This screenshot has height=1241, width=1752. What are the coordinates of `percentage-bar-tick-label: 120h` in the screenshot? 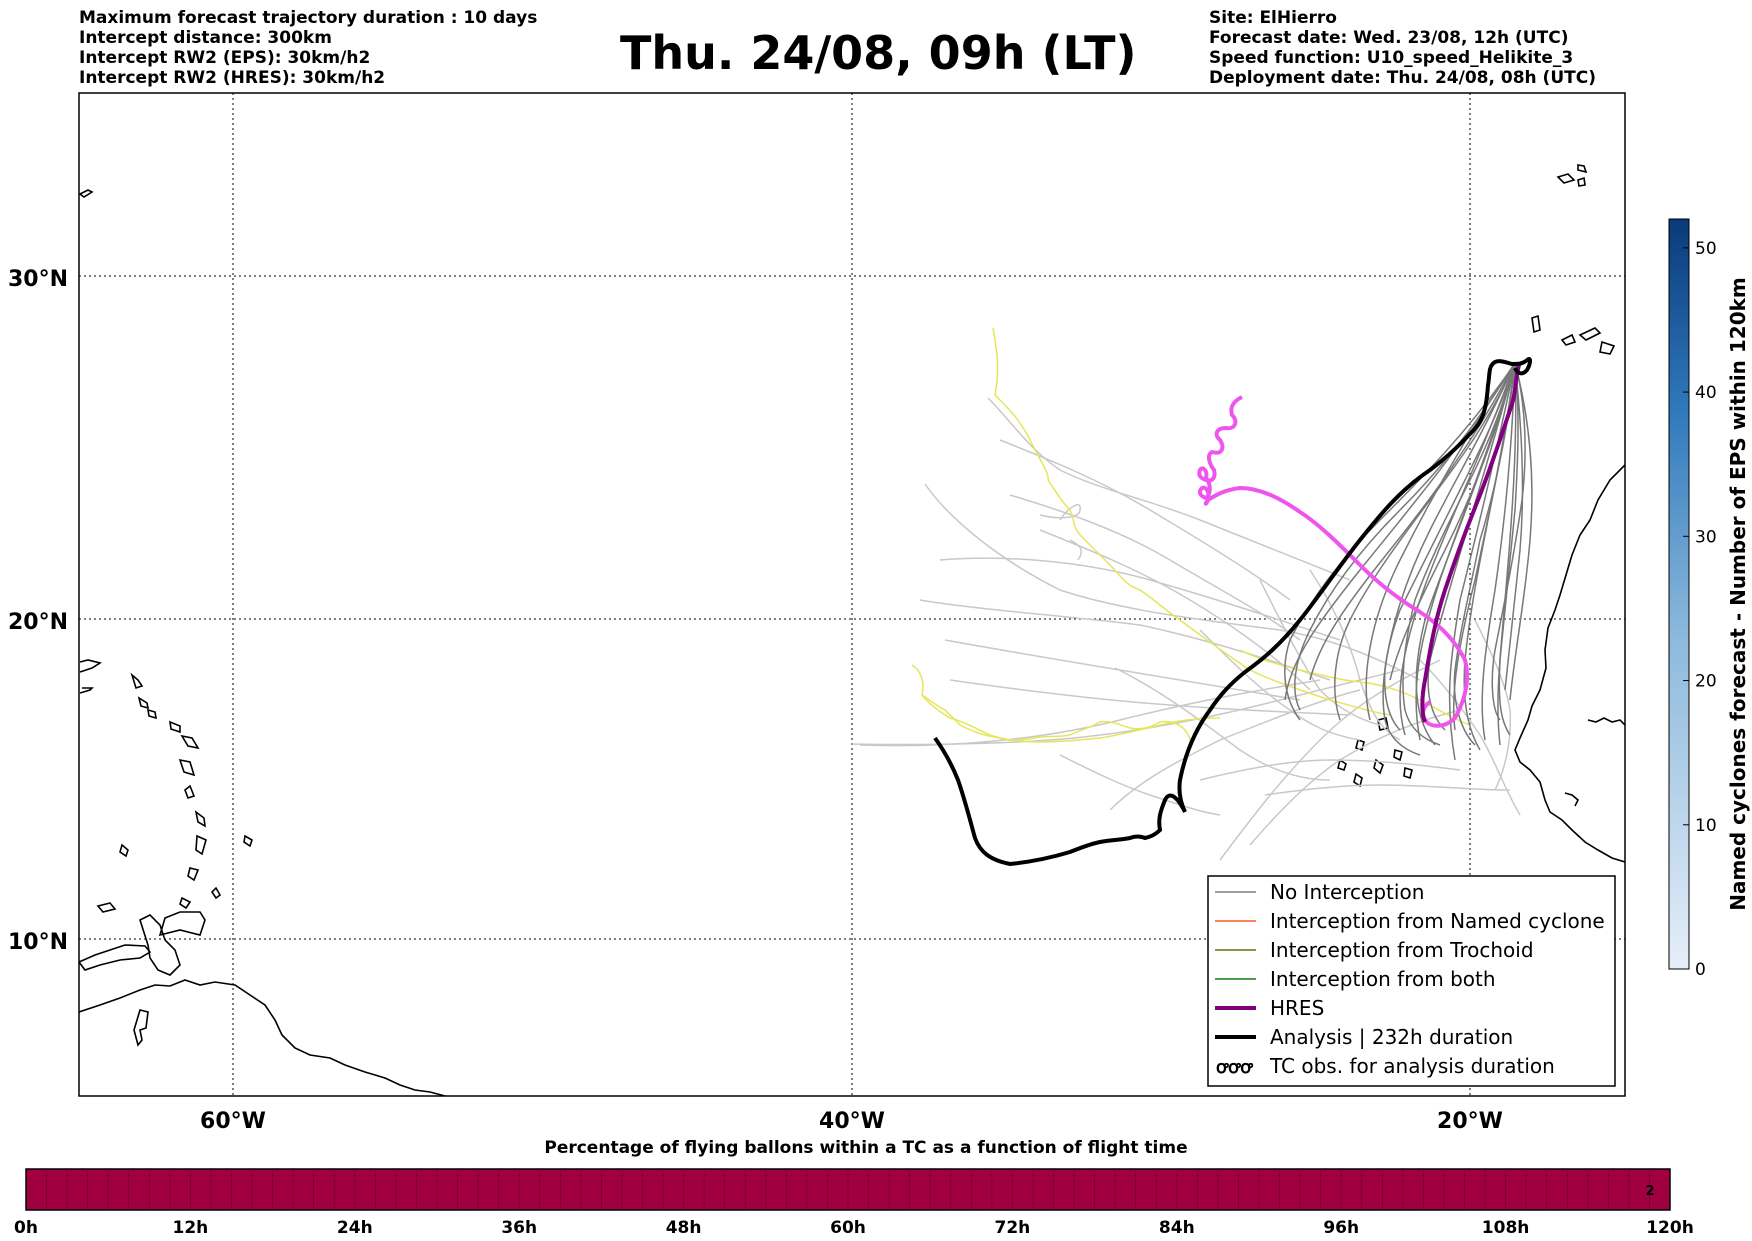 It's located at (1670, 1228).